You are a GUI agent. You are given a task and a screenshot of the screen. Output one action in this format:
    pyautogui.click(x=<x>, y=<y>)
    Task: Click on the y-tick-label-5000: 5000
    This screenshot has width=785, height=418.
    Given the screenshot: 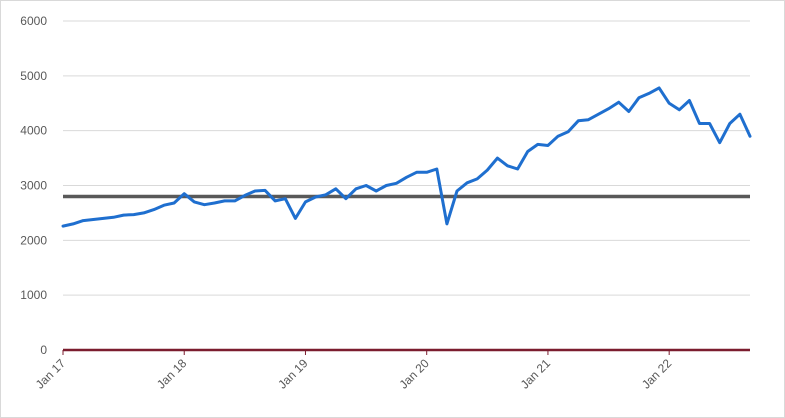 What is the action you would take?
    pyautogui.click(x=33, y=76)
    